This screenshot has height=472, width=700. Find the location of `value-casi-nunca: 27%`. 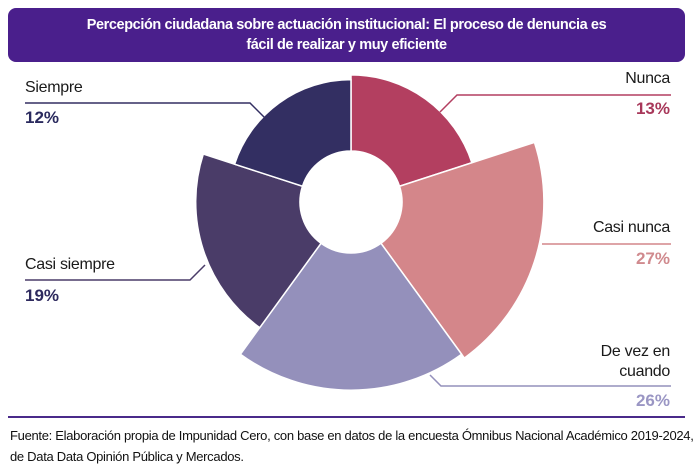

value-casi-nunca: 27% is located at coordinates (652, 258).